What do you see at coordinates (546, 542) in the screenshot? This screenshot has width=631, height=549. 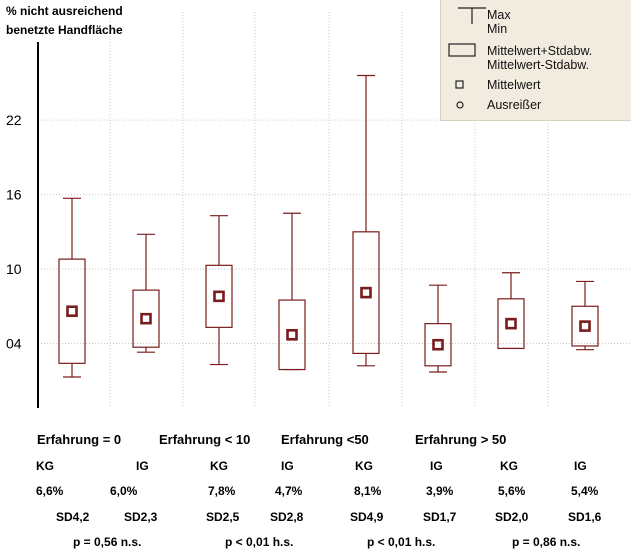 I see `p-value: p = 0,86 n.s.` at bounding box center [546, 542].